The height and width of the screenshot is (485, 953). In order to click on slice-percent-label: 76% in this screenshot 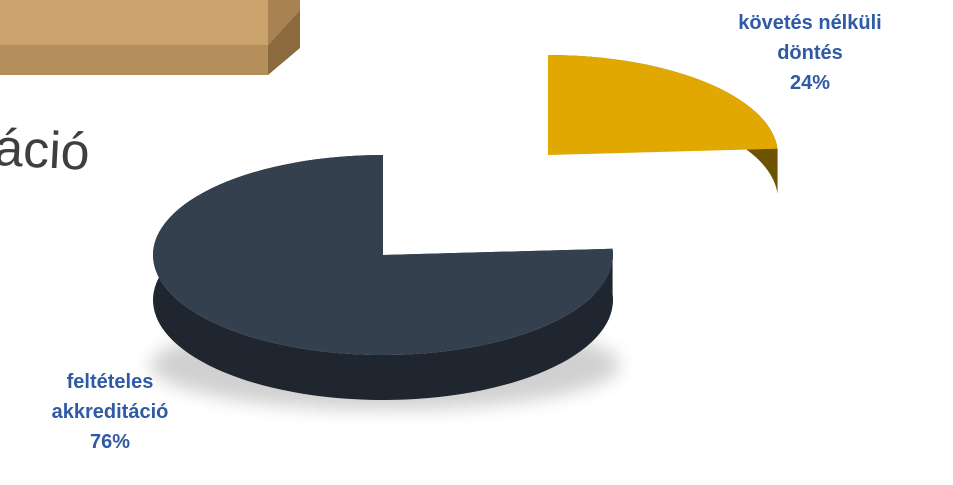, I will do `click(110, 442)`.